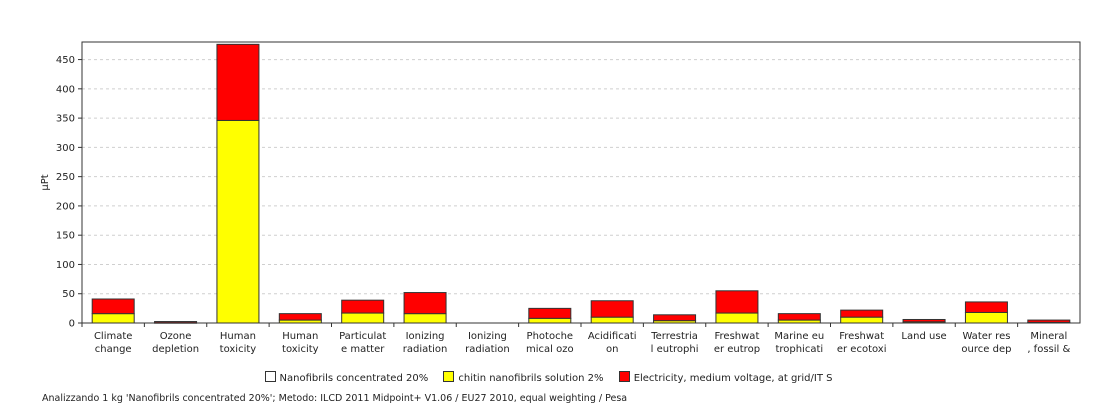  I want to click on x-tick-label: l eutrophi, so click(675, 349).